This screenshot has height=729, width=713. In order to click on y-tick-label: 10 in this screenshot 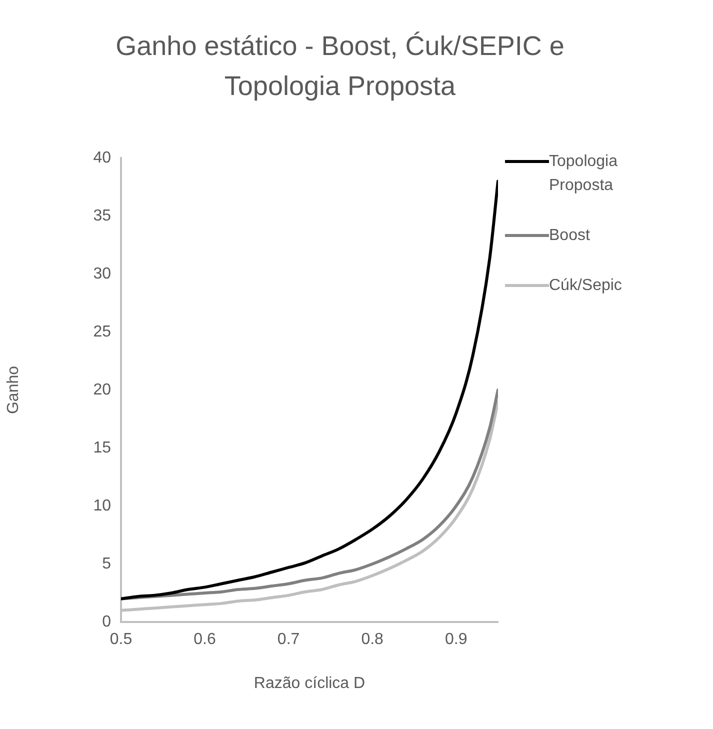, I will do `click(102, 505)`.